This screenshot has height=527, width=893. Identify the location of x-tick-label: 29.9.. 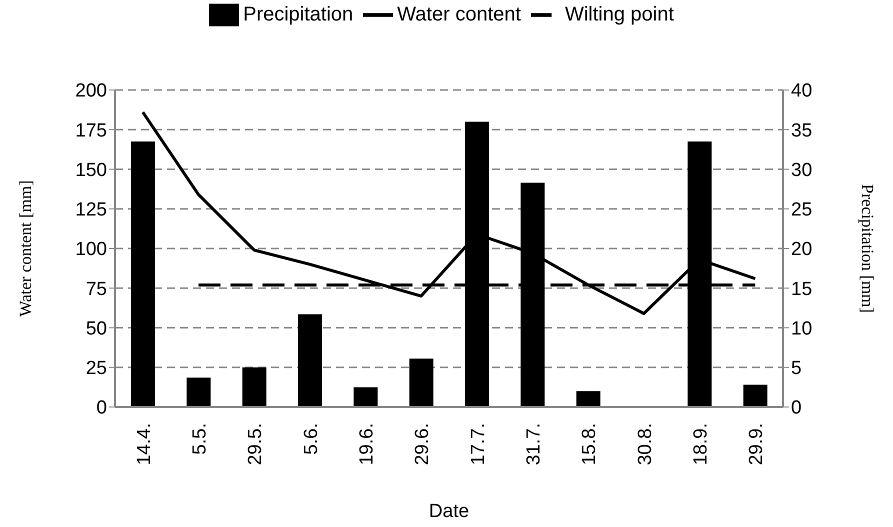
(757, 444).